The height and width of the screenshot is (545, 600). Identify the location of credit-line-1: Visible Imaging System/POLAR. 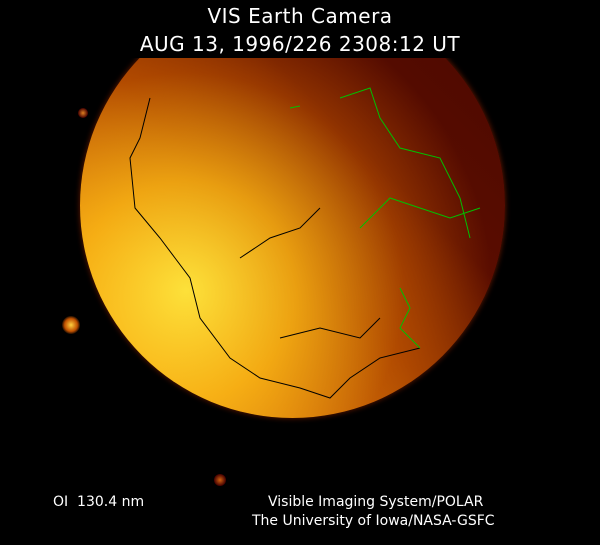
(376, 502).